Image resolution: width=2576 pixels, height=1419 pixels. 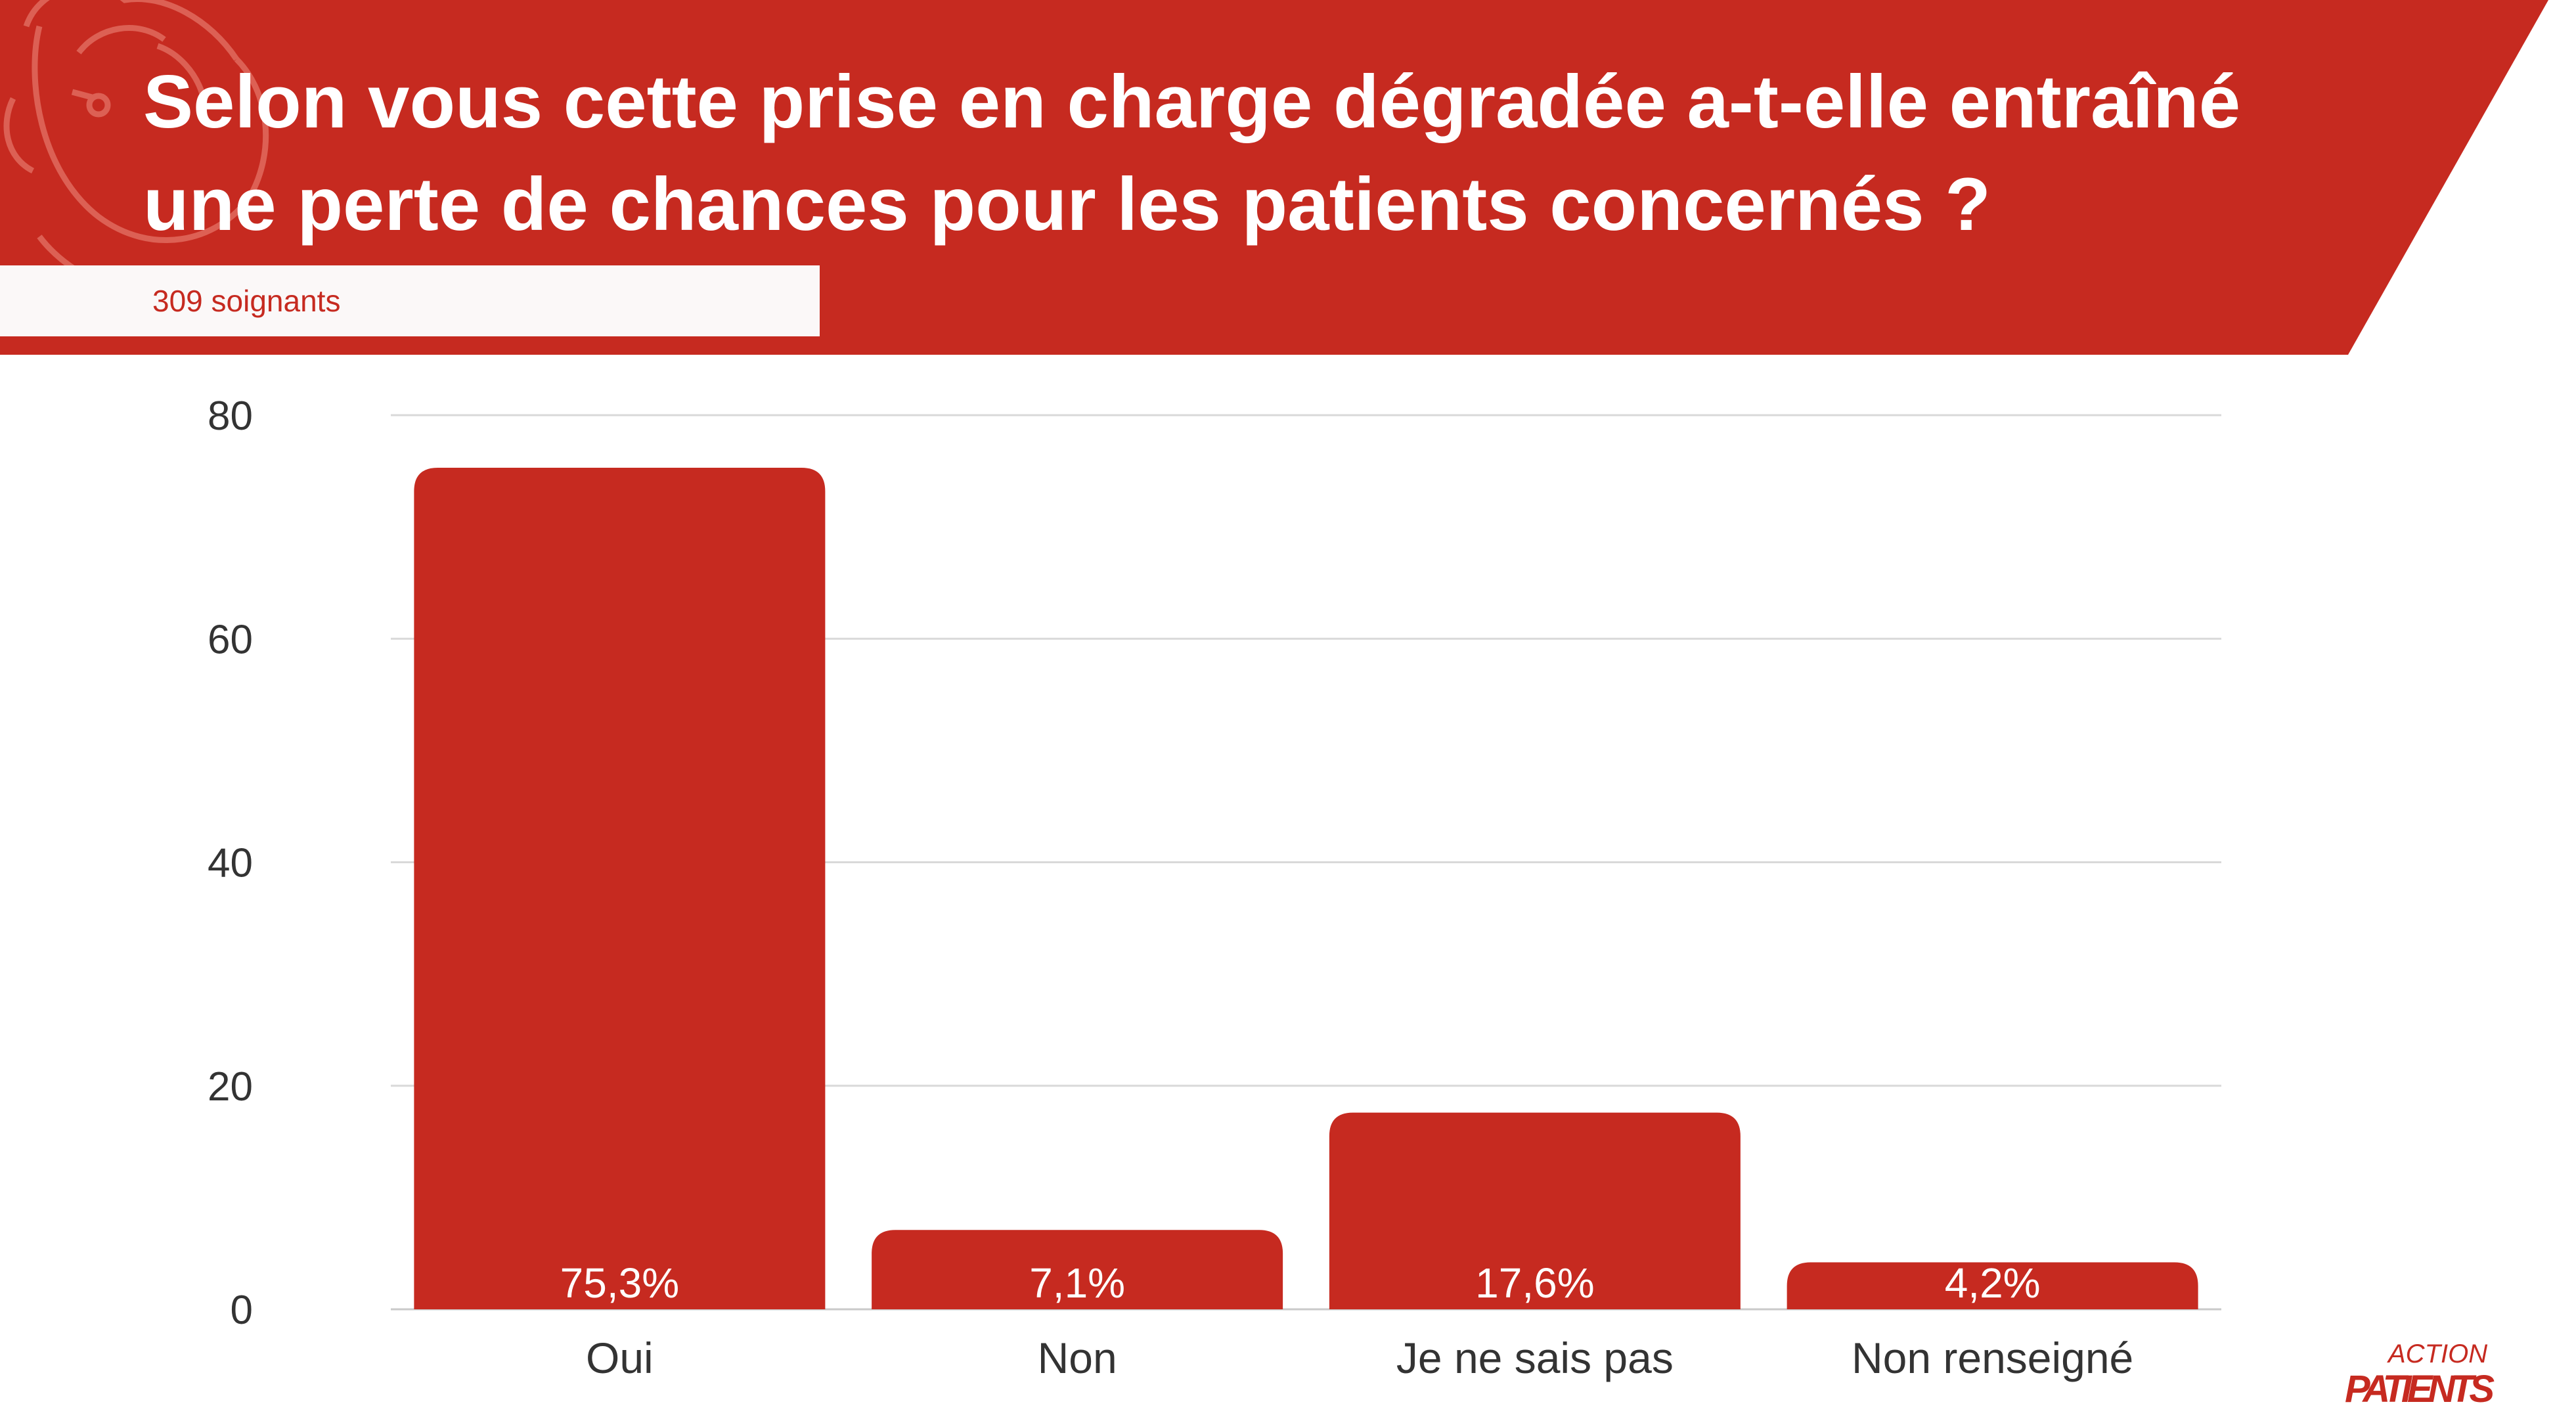 I want to click on subtitle-box: 309 soignants, so click(x=410, y=300).